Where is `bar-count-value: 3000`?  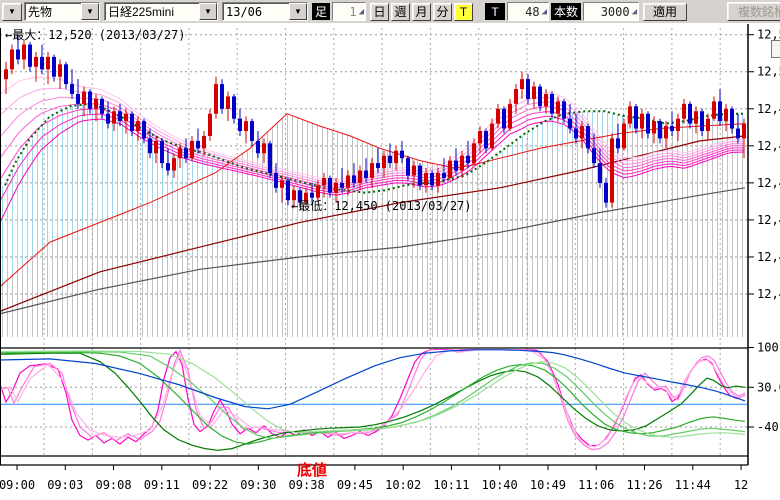
bar-count-value: 3000 is located at coordinates (615, 11).